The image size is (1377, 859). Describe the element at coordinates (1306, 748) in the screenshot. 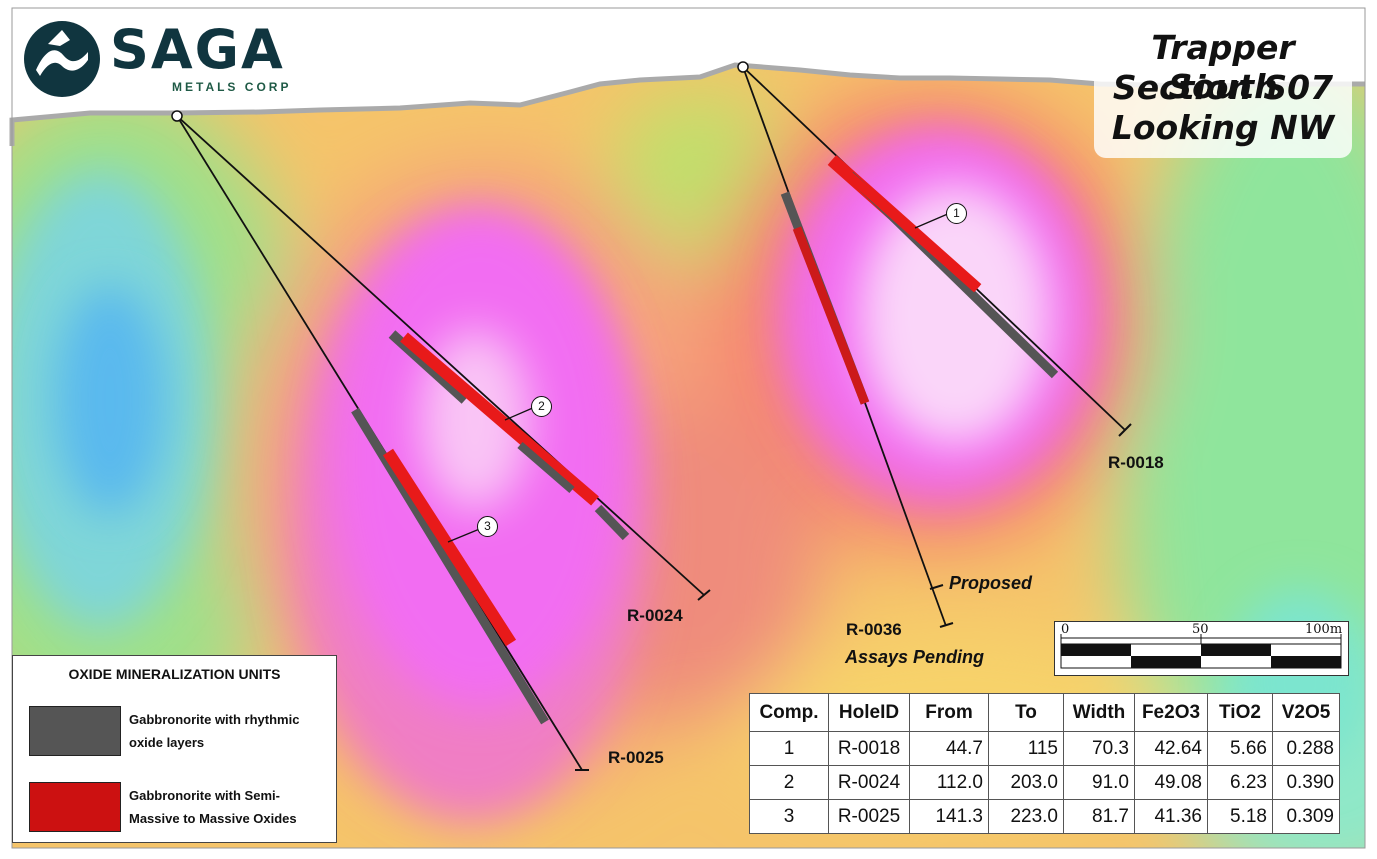

I see `table-cell: 0.288` at that location.